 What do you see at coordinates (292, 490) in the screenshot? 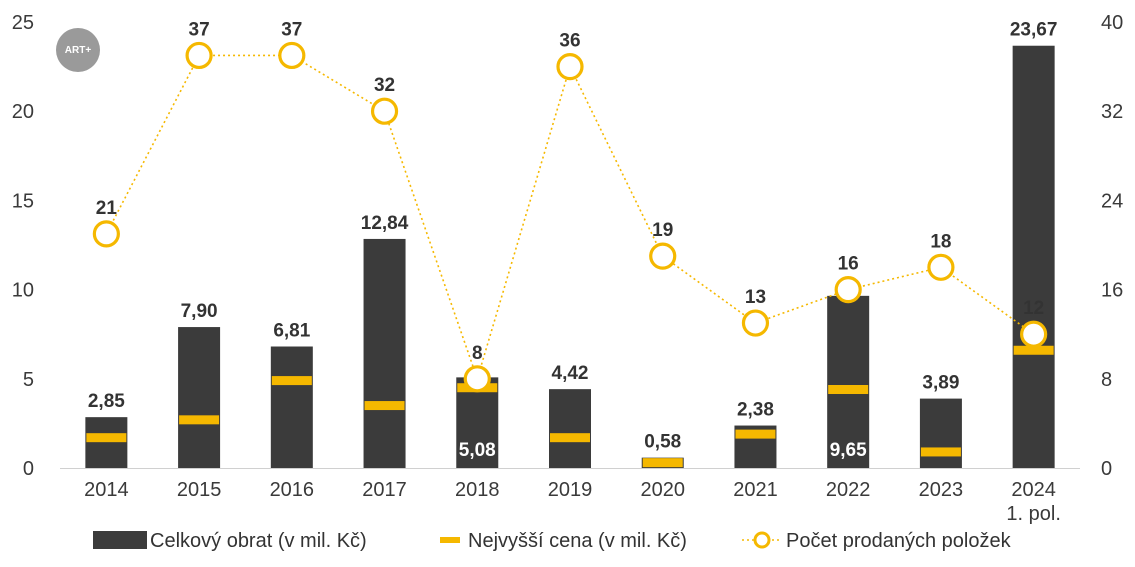
I see `category-label: 2016` at bounding box center [292, 490].